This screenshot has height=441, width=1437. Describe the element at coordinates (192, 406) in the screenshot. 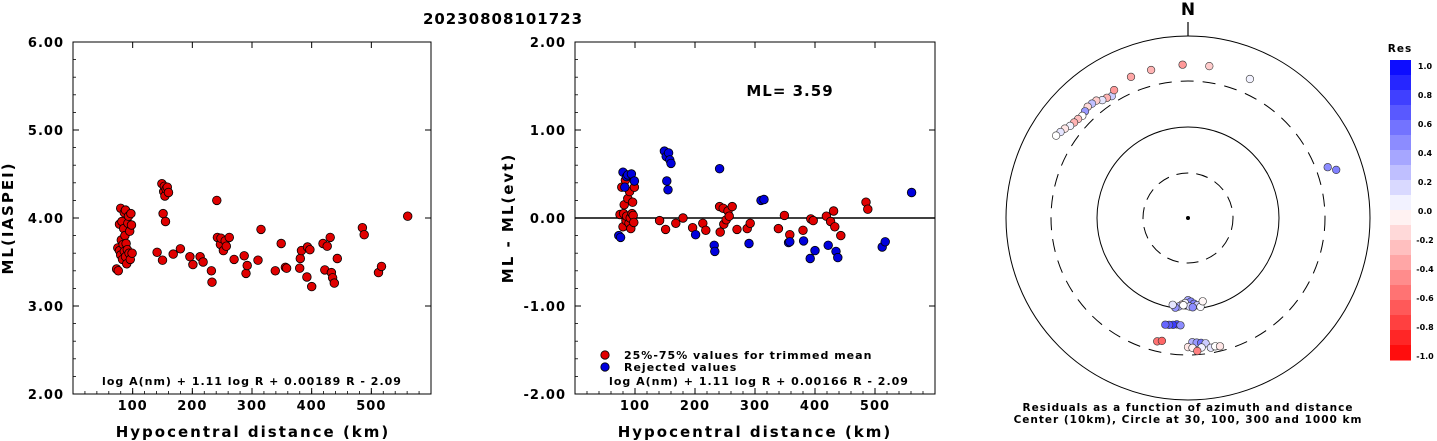

I see `x-tick-label: 200` at that location.